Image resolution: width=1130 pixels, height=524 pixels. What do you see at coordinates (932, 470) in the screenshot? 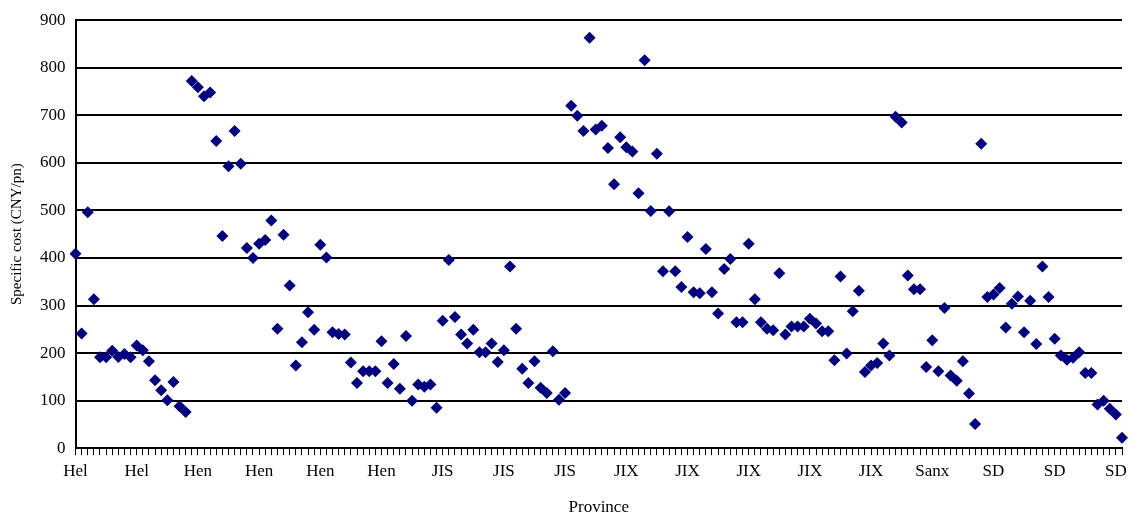
I see `x-tick-label: Sanx` at bounding box center [932, 470].